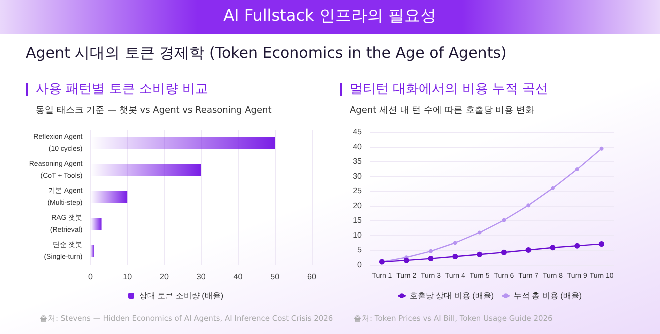 This screenshot has width=660, height=334. I want to click on y-tick-label: 40, so click(358, 147).